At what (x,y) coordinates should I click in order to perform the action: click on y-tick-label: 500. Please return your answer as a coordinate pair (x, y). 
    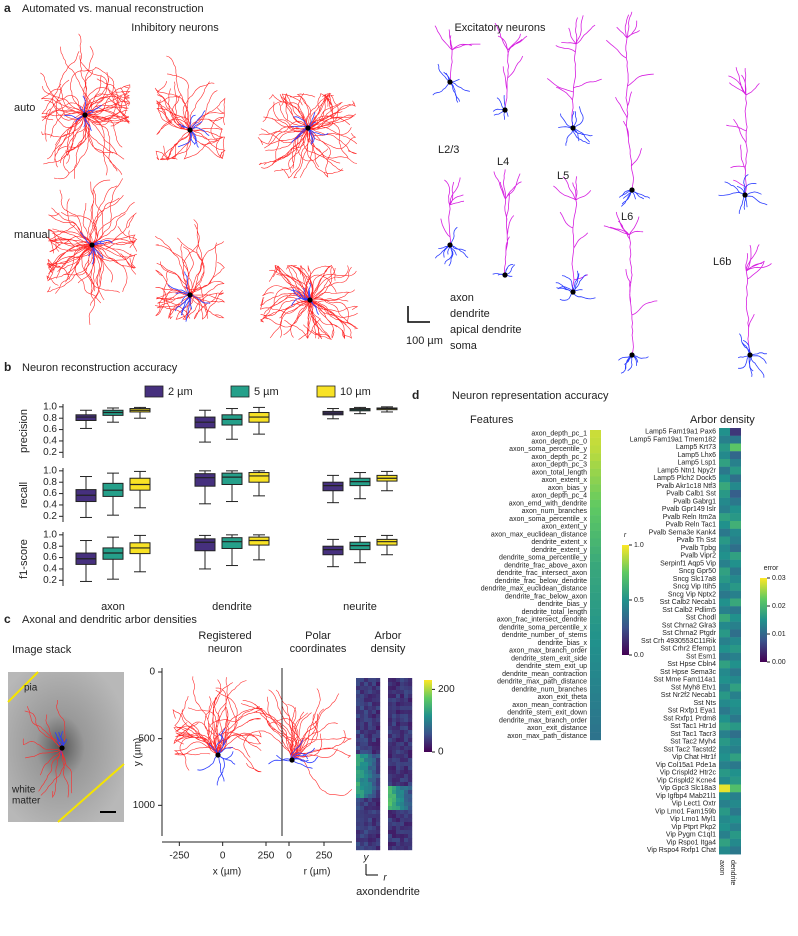
    Looking at the image, I should click on (146, 738).